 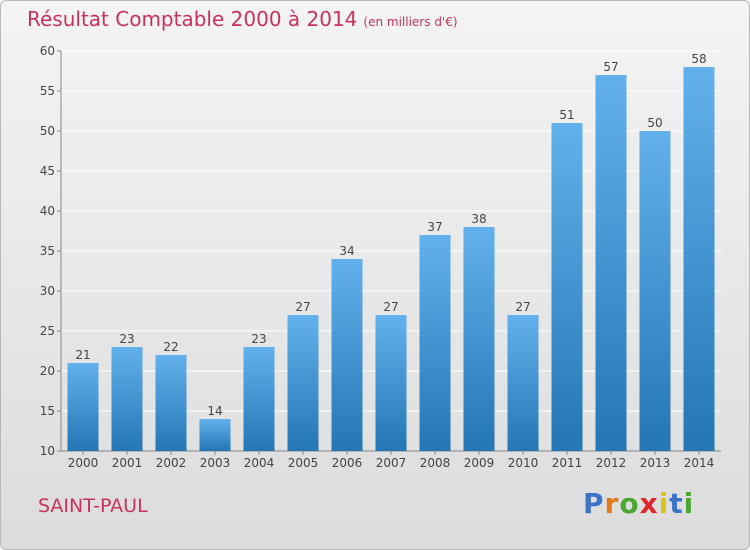 I want to click on value-label-2007: 27, so click(x=390, y=307).